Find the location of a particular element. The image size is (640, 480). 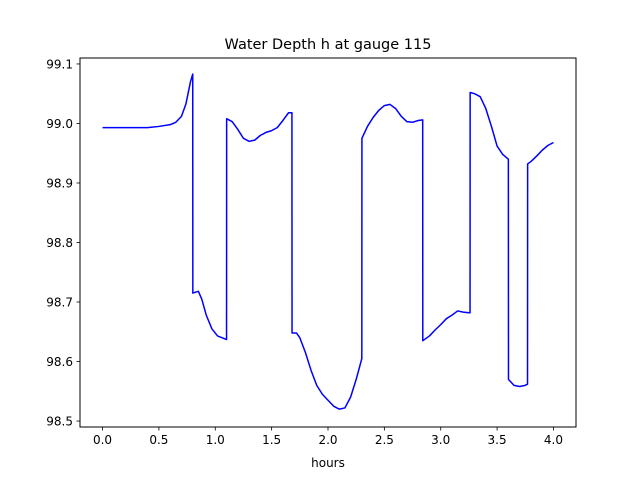

x-tick-label: 1.5 is located at coordinates (271, 440).